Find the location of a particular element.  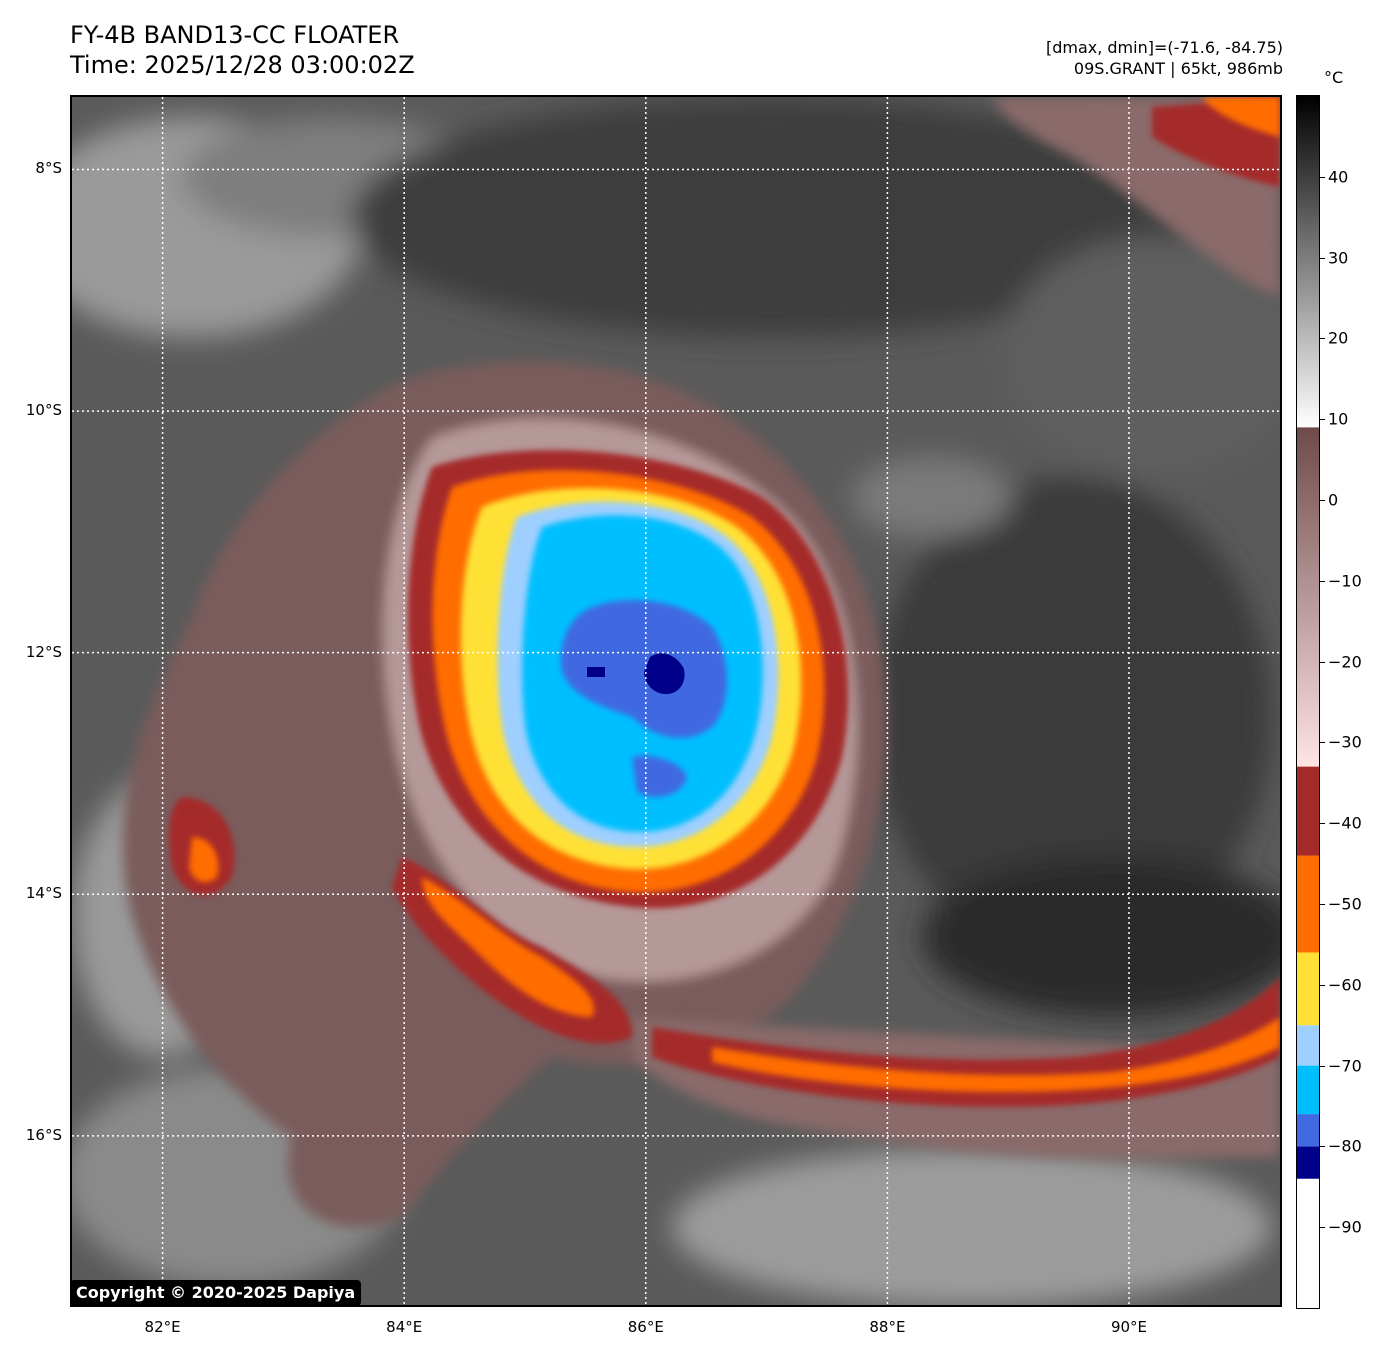

lon-tick-label: 82°E is located at coordinates (162, 1327).